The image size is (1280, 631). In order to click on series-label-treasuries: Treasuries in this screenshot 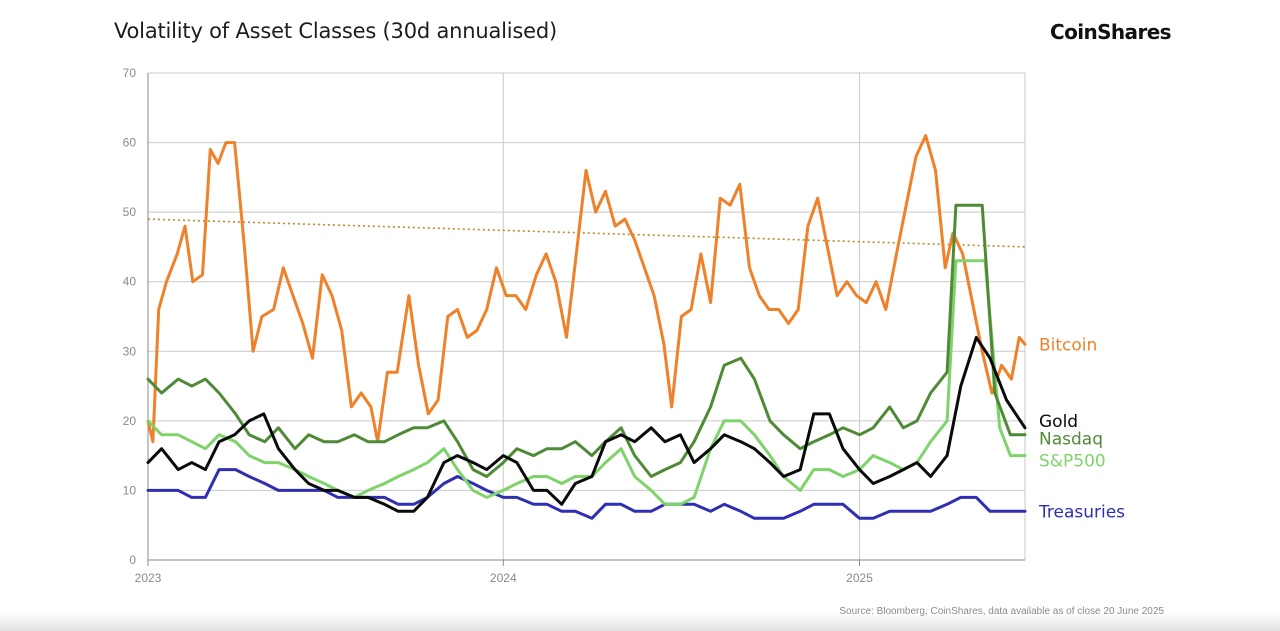, I will do `click(1081, 512)`.